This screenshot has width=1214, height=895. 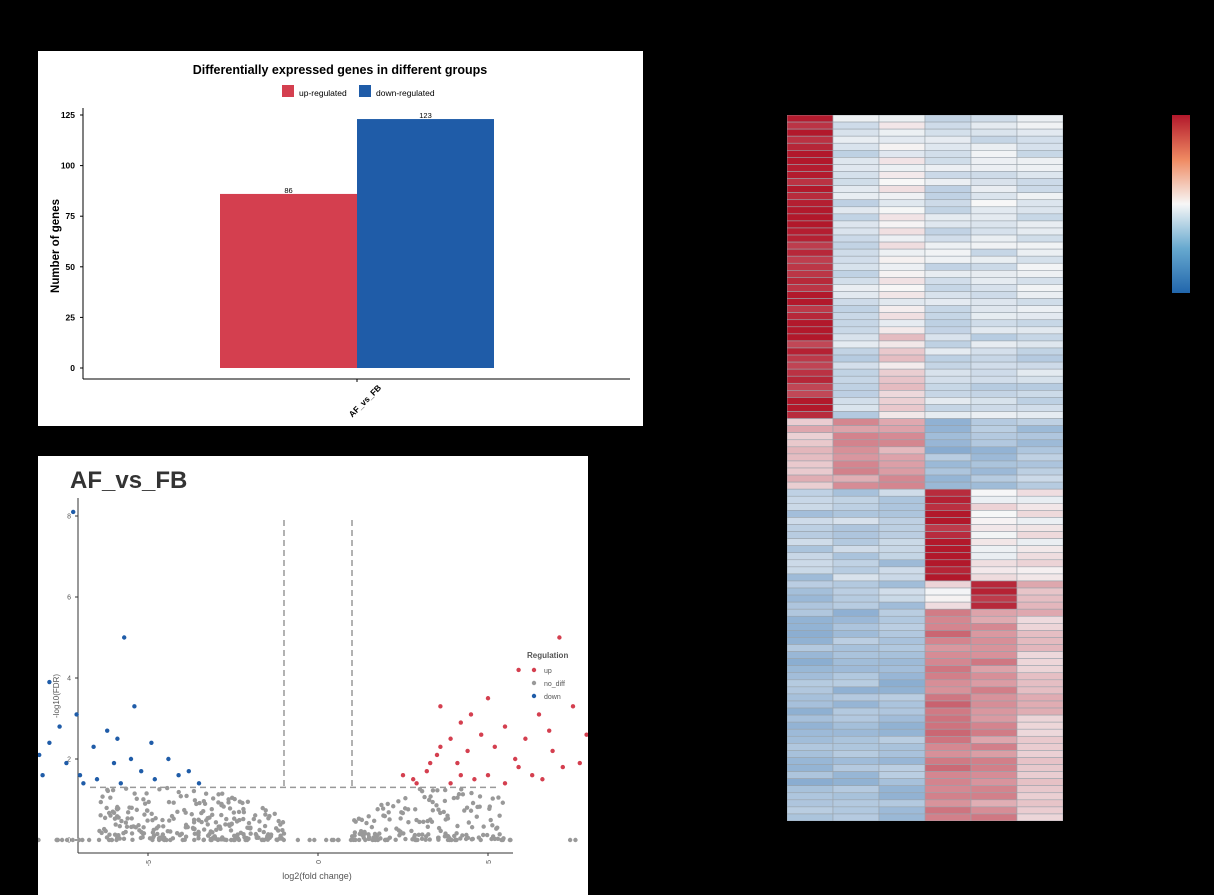 I want to click on bar-down-regulated, so click(x=425, y=243).